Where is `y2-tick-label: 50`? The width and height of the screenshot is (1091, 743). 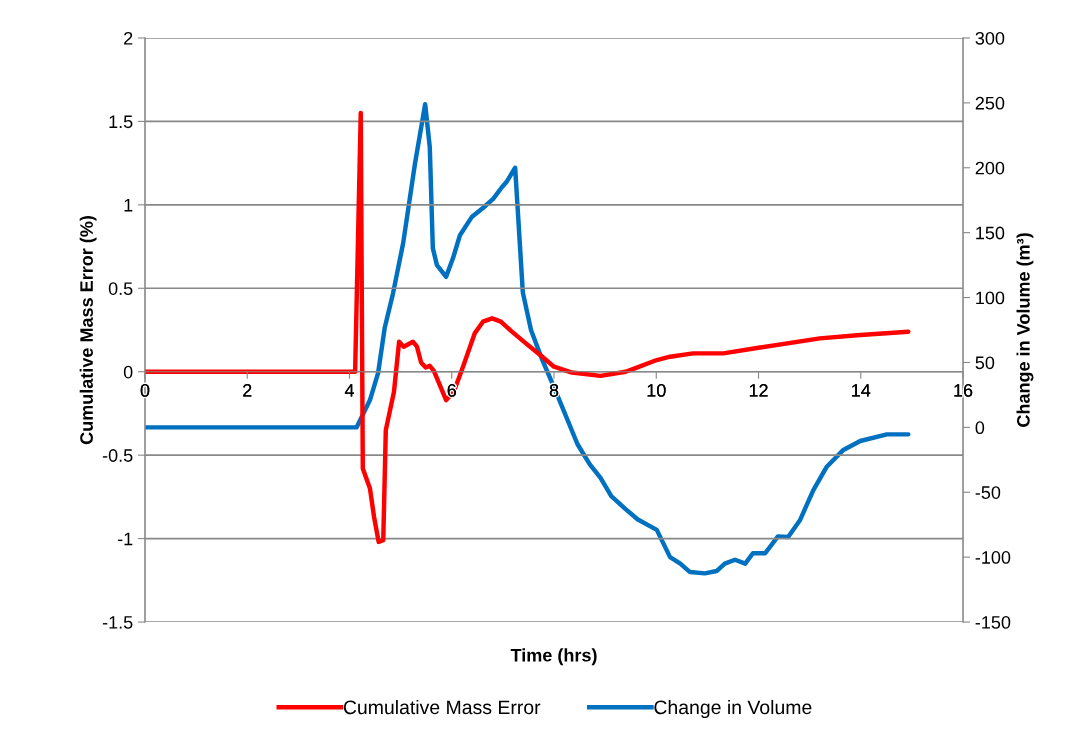
y2-tick-label: 50 is located at coordinates (985, 363).